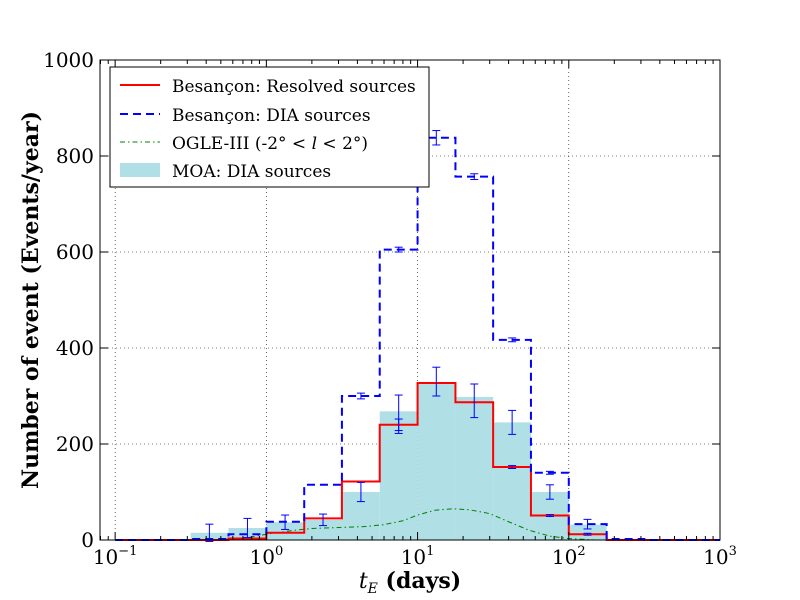 The width and height of the screenshot is (800, 600). What do you see at coordinates (720, 556) in the screenshot?
I see `x-tick-label: 10³` at bounding box center [720, 556].